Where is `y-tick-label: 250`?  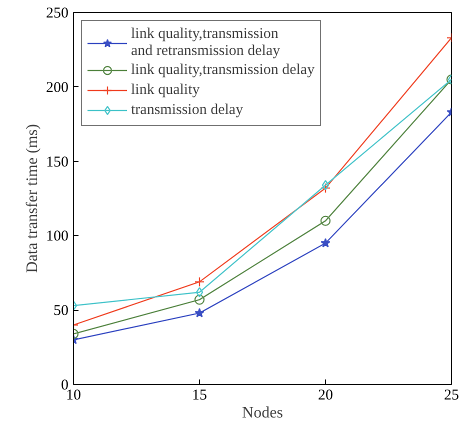
y-tick-label: 250 is located at coordinates (57, 14).